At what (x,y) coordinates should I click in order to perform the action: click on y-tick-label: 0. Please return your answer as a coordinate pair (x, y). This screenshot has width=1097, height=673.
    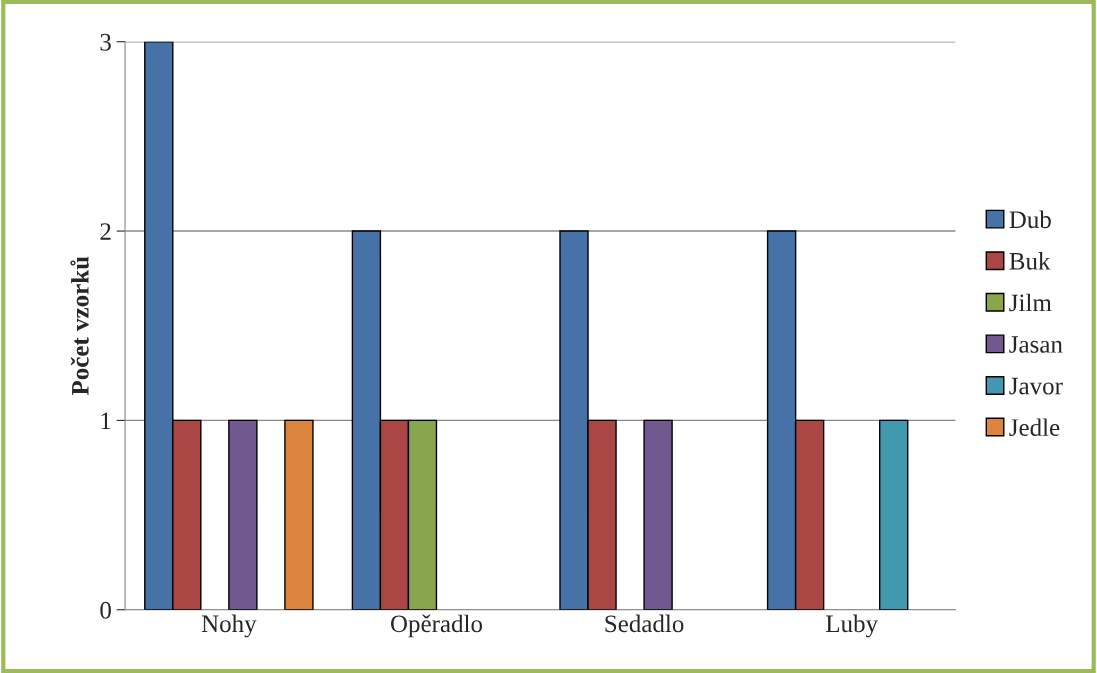
    Looking at the image, I should click on (105, 610).